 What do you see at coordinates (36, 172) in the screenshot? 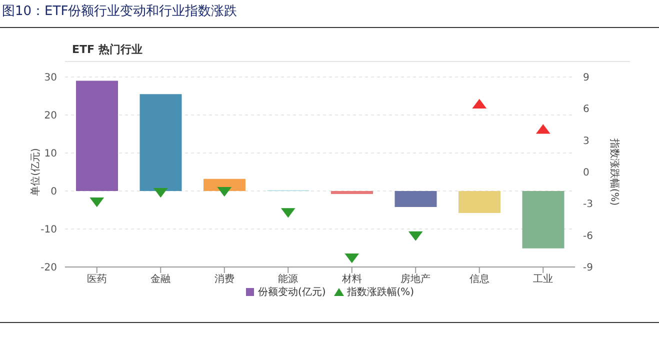
I see `y-axis-title: 单位(亿元)` at bounding box center [36, 172].